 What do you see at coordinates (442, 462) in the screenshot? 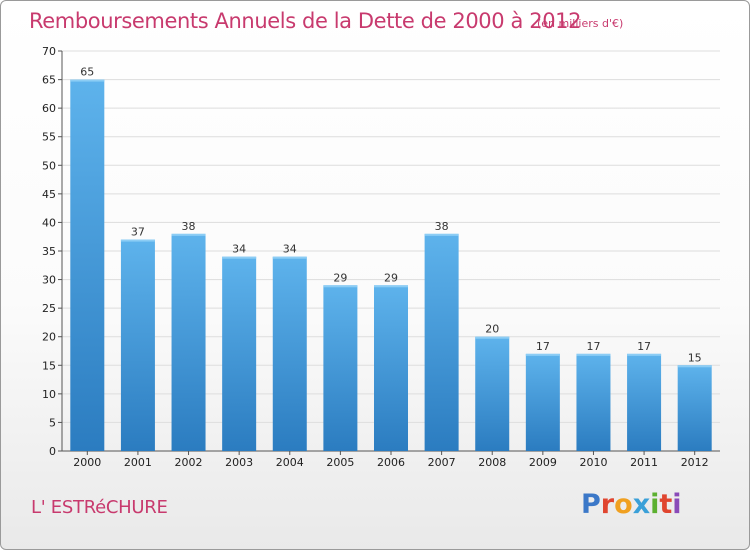
I see `x-tick-label: 2007` at bounding box center [442, 462].